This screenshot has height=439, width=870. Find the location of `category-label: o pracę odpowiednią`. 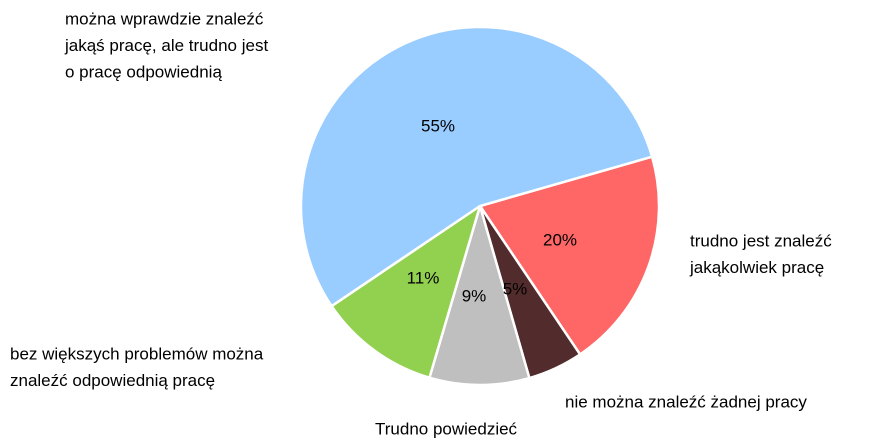

category-label: o pracę odpowiednią is located at coordinates (143, 71).